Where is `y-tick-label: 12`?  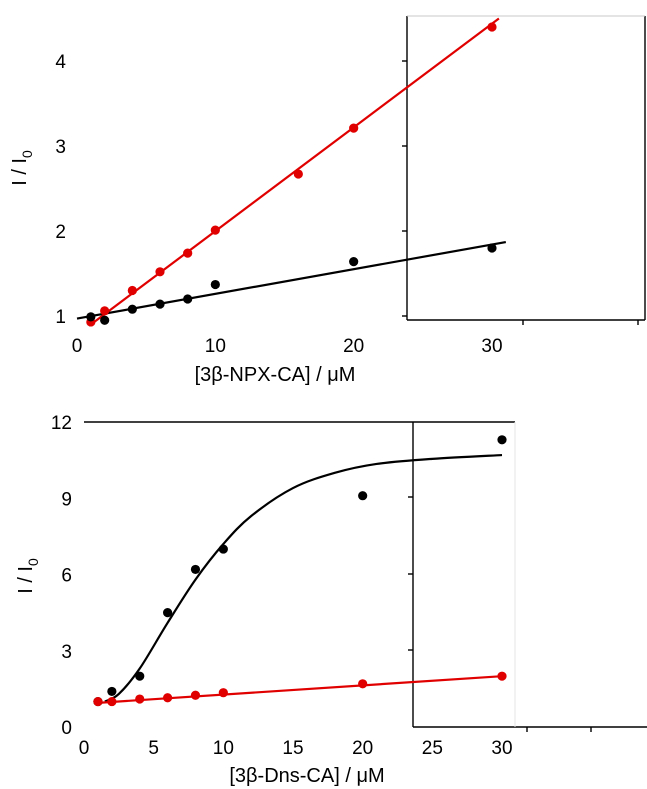 y-tick-label: 12 is located at coordinates (61, 423).